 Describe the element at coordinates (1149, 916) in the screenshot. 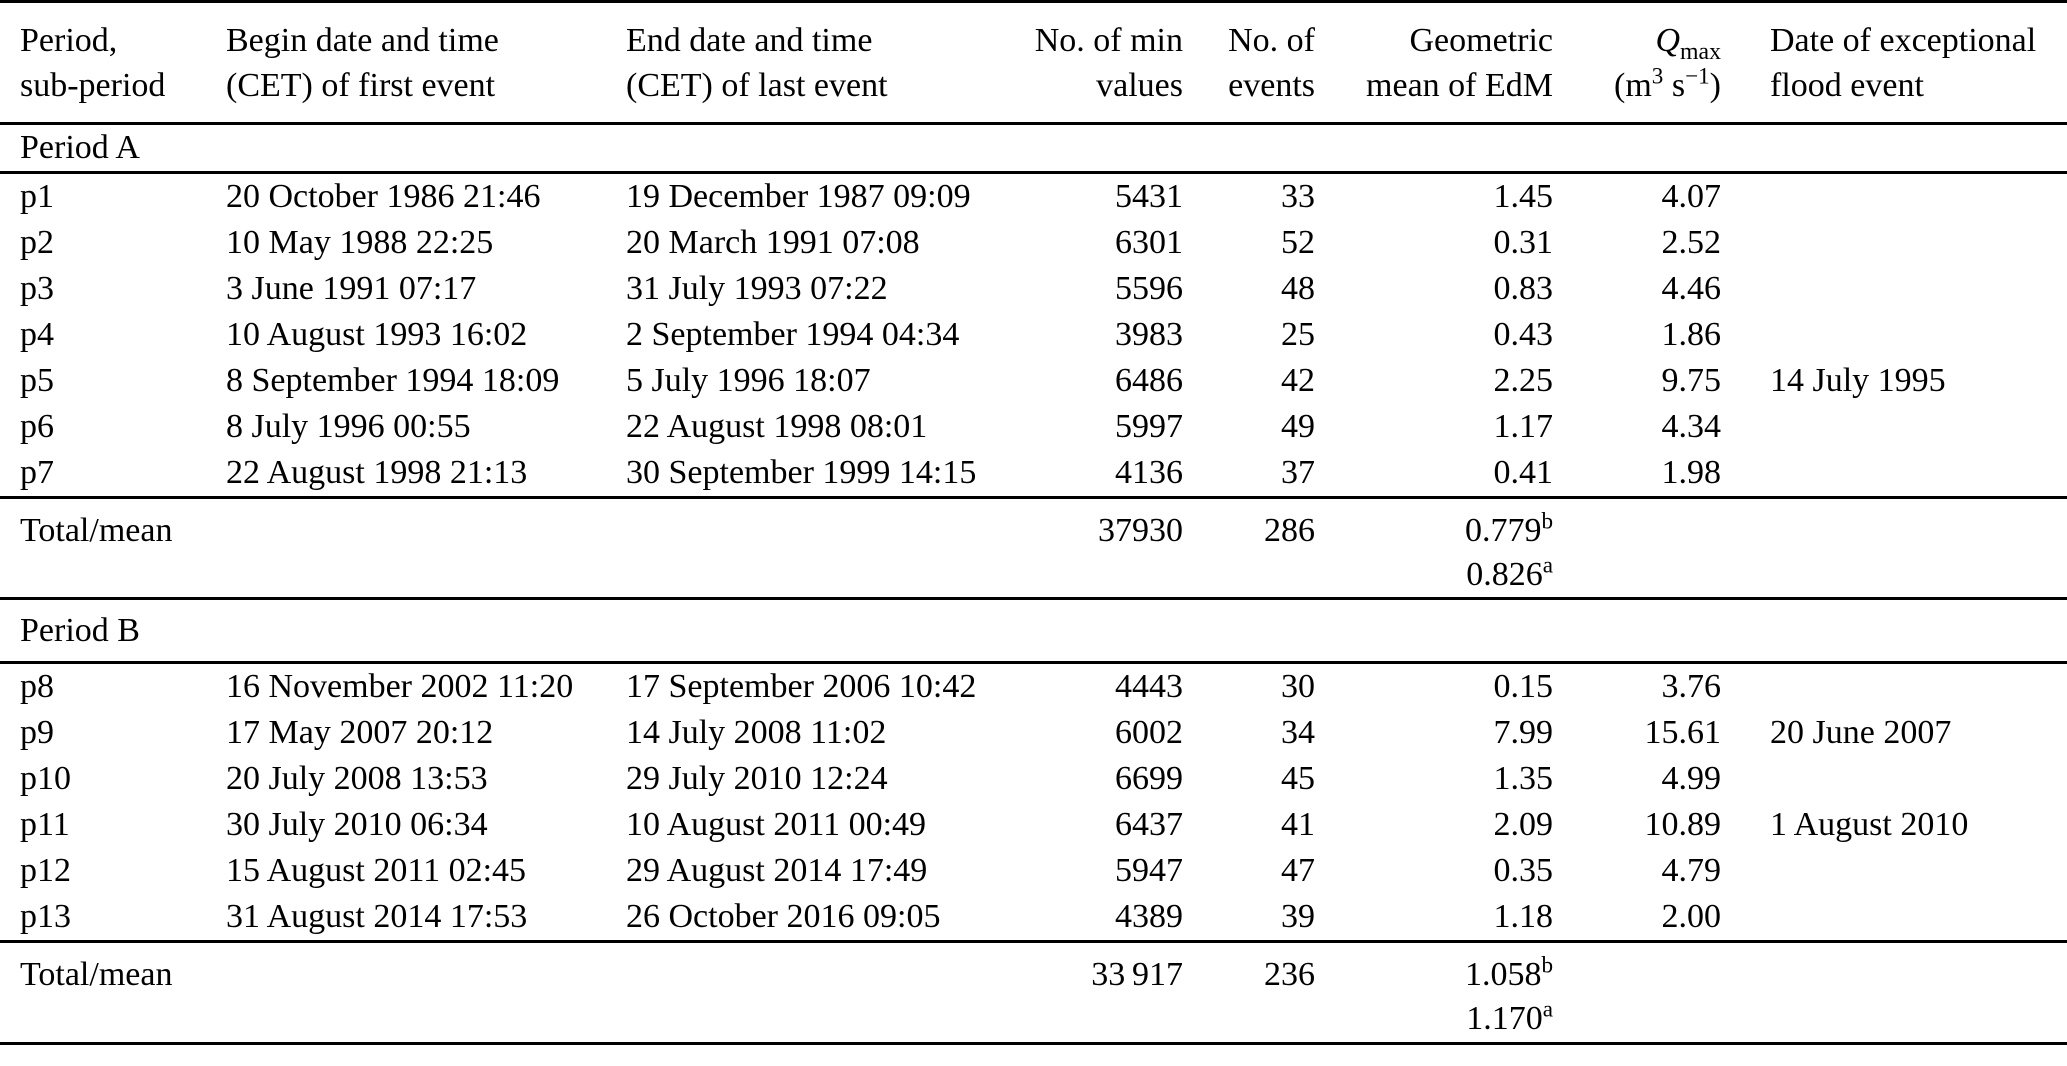

I see `cell-min-values: 4389` at that location.